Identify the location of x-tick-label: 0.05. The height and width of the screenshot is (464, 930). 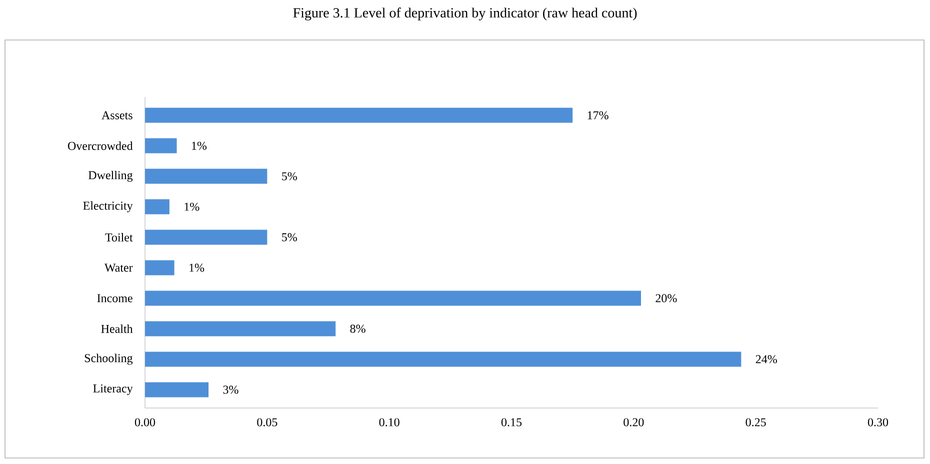
(267, 422).